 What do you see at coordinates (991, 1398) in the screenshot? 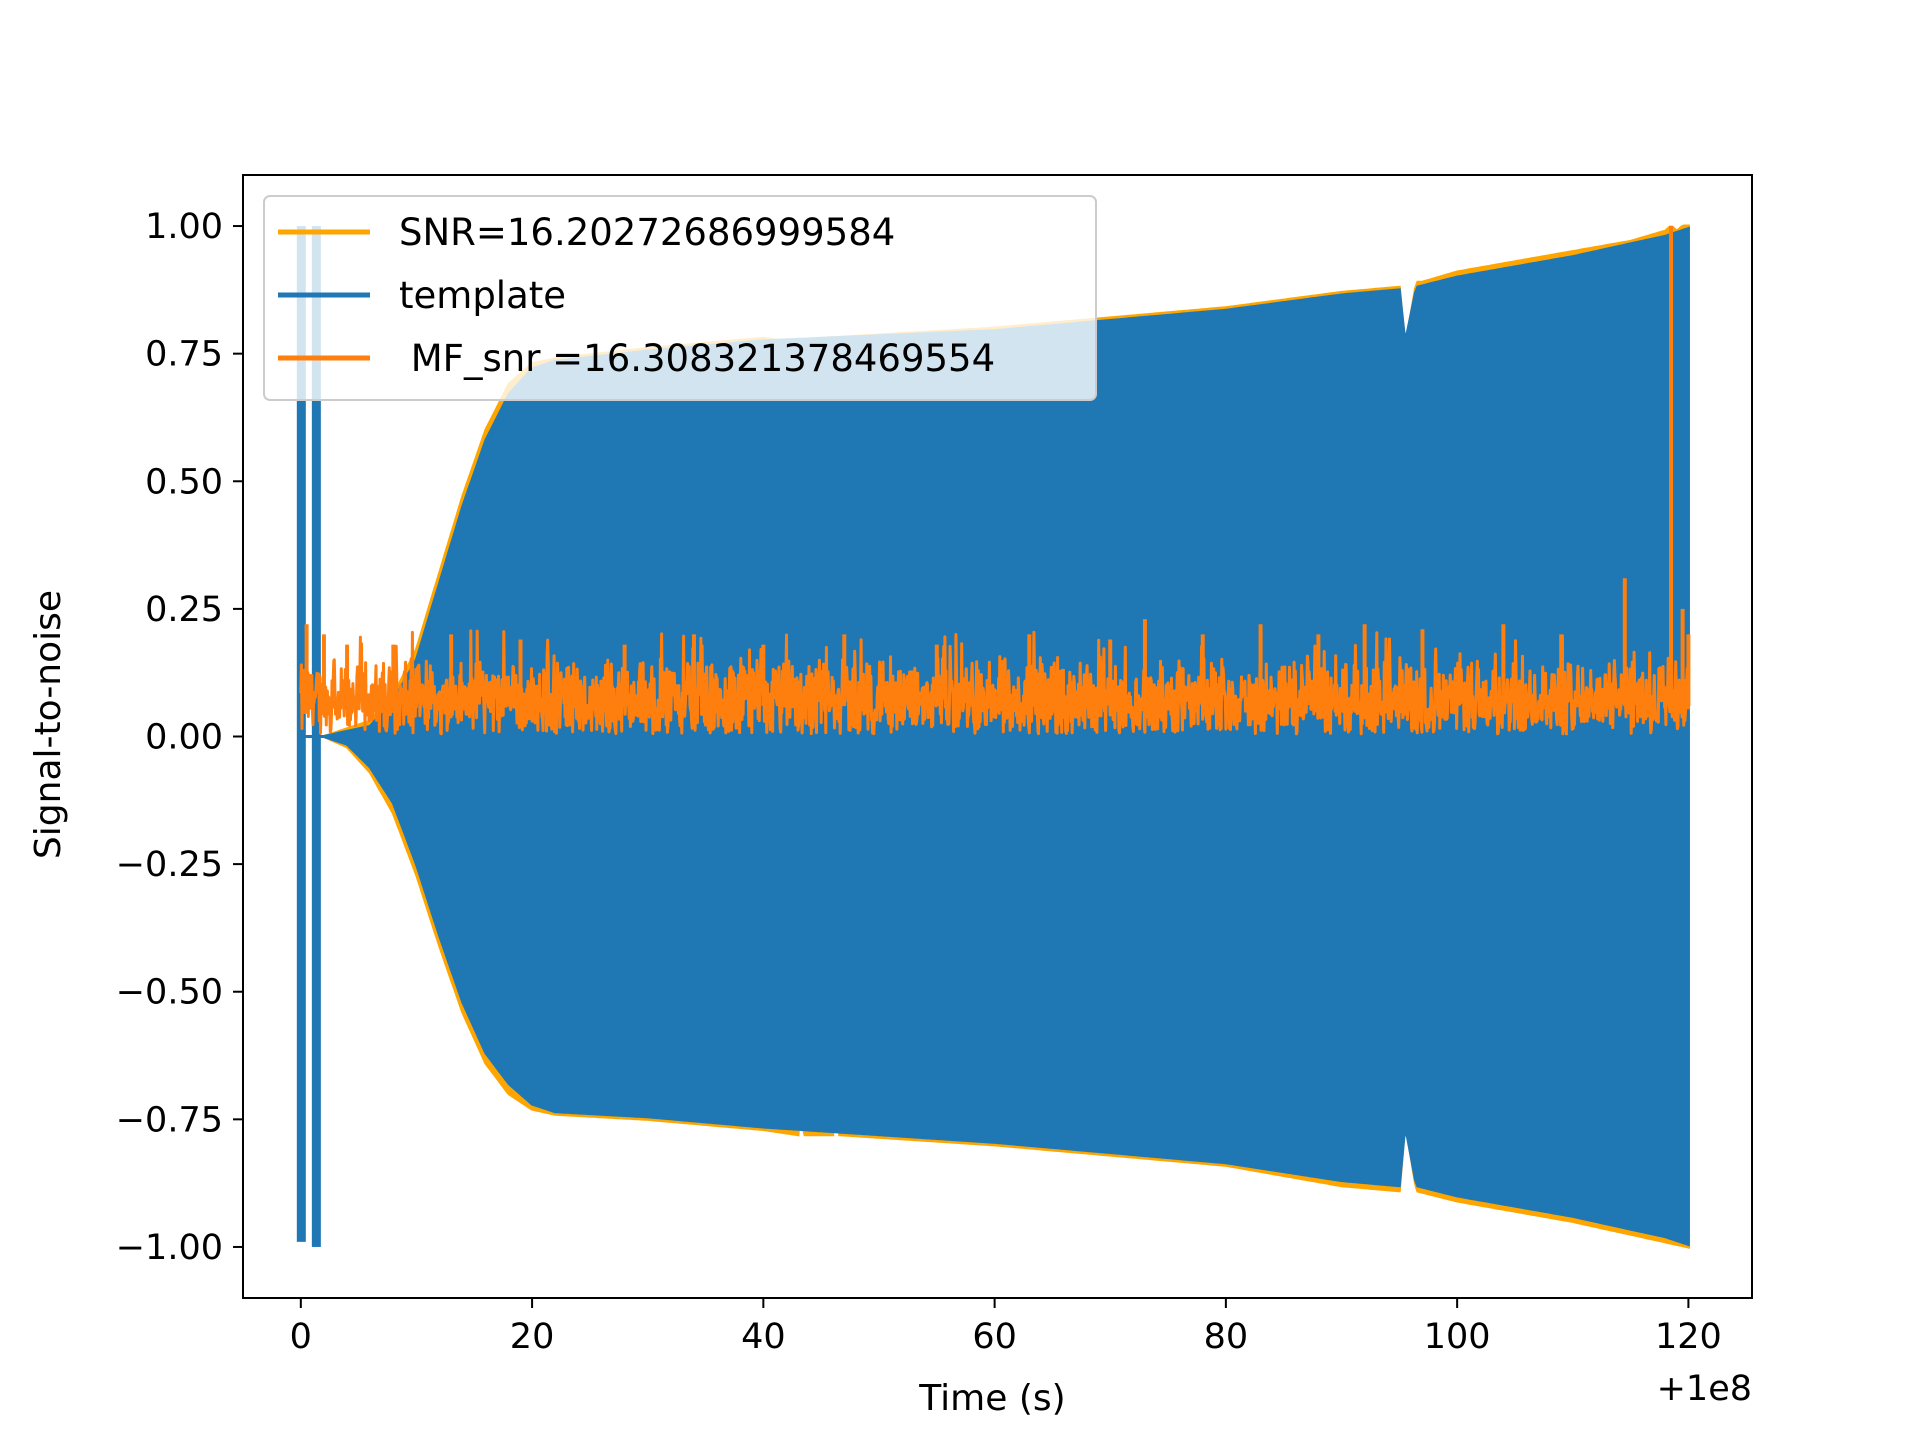
I see `x-axis-label: Time (s)` at bounding box center [991, 1398].